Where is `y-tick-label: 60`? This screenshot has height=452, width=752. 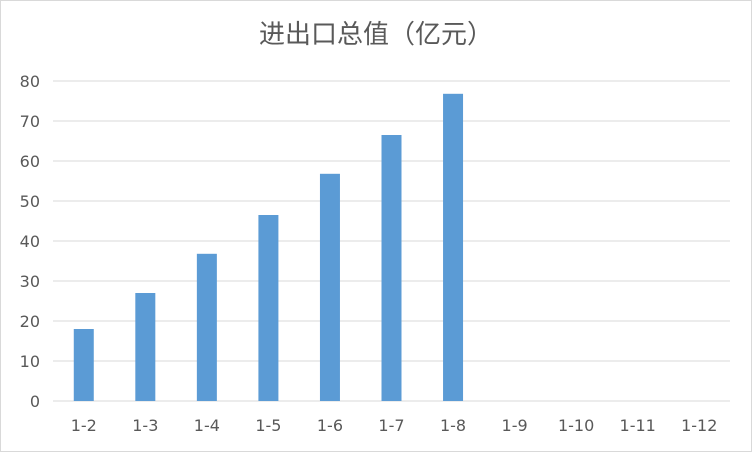
y-tick-label: 60 is located at coordinates (30, 161).